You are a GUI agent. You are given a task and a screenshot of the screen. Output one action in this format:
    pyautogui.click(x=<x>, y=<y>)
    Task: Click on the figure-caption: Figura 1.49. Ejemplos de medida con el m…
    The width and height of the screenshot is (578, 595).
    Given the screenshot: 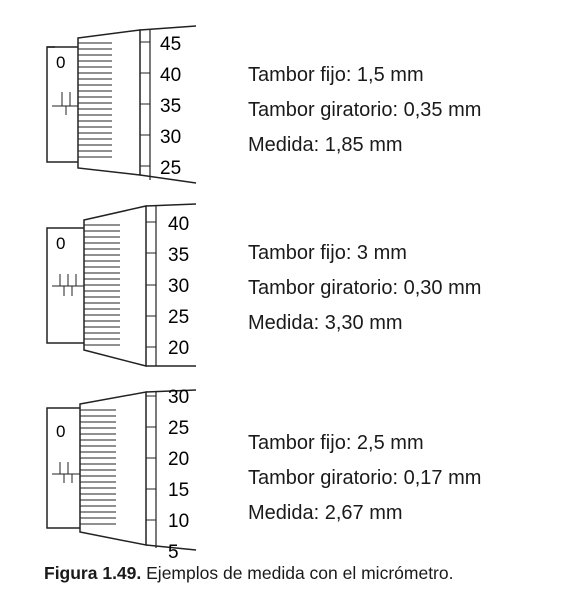 What is the action you would take?
    pyautogui.click(x=248, y=573)
    